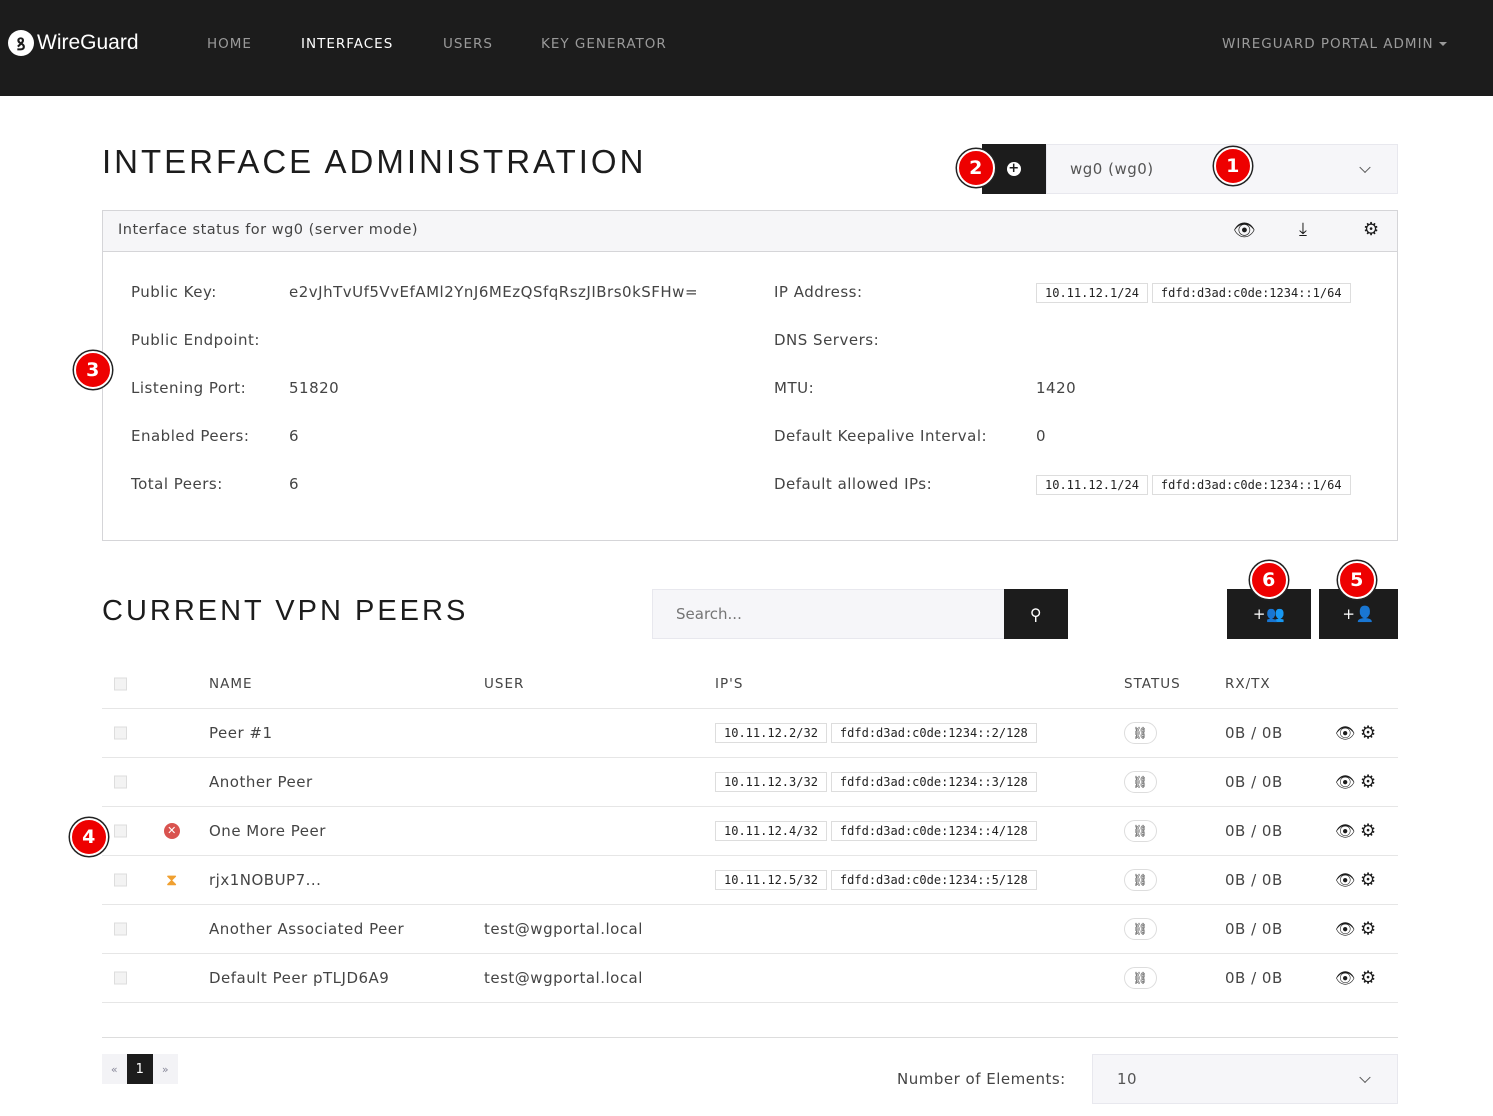 The width and height of the screenshot is (1493, 1116). Describe the element at coordinates (1036, 614) in the screenshot. I see `search-button: ⚲` at that location.